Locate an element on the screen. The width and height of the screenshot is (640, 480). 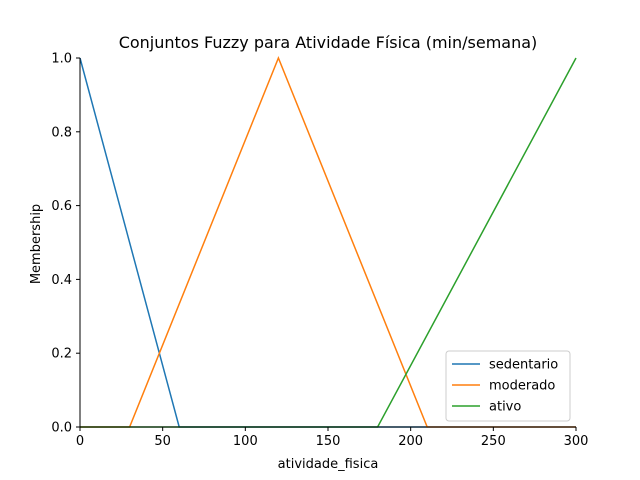
legend: sedentario moderado ativo is located at coordinates (508, 386).